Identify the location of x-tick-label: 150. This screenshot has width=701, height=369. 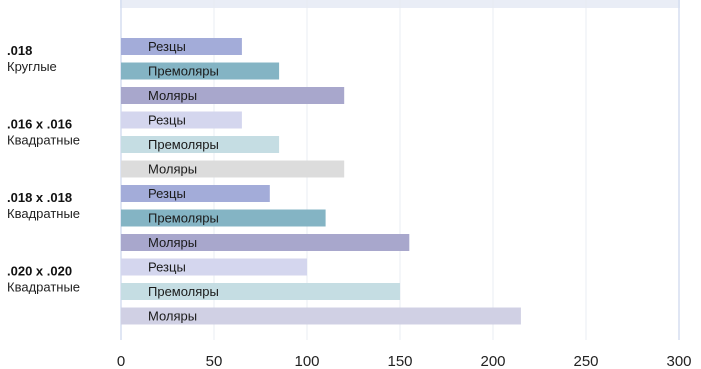
(399, 361).